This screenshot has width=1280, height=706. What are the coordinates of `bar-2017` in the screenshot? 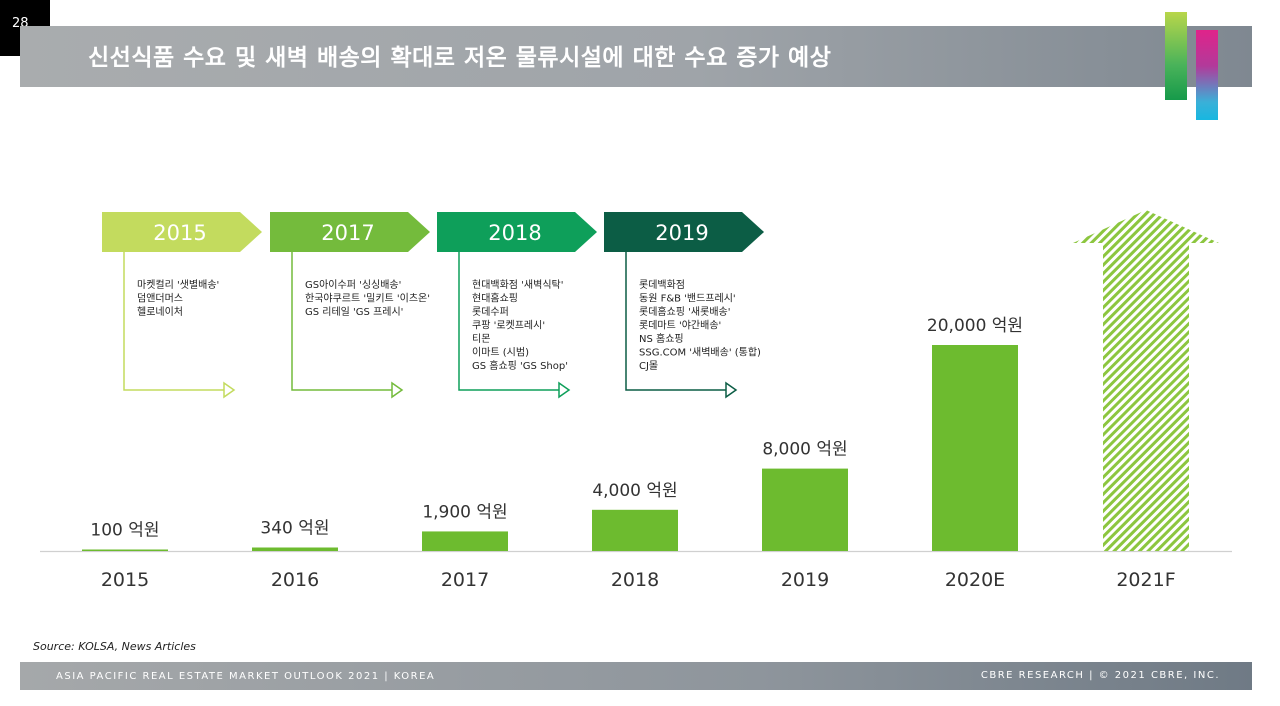 It's located at (465, 541).